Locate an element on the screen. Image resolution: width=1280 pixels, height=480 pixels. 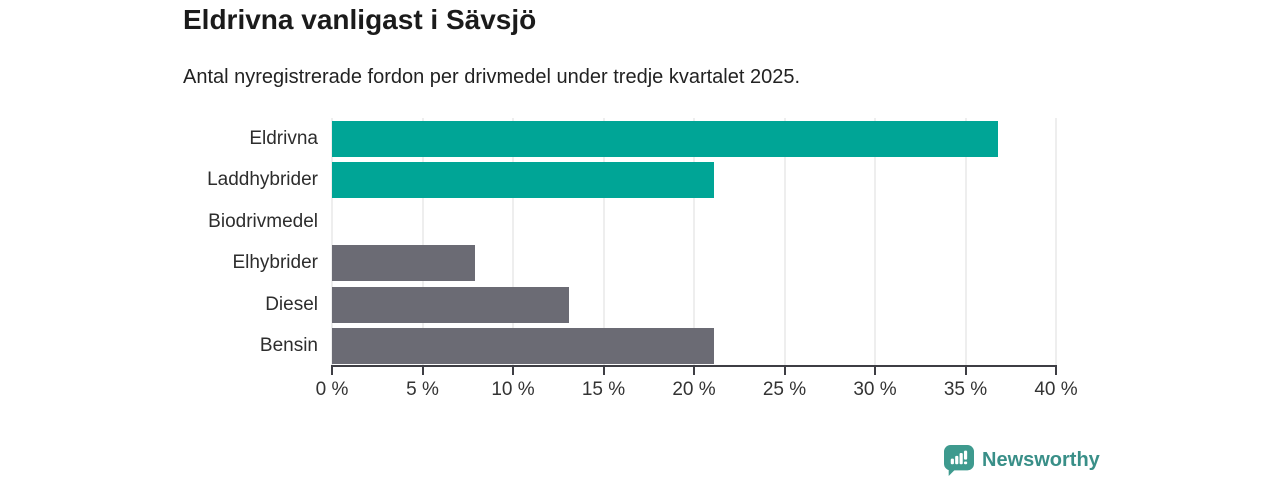
chart-row: Laddhybrider is located at coordinates (619, 181).